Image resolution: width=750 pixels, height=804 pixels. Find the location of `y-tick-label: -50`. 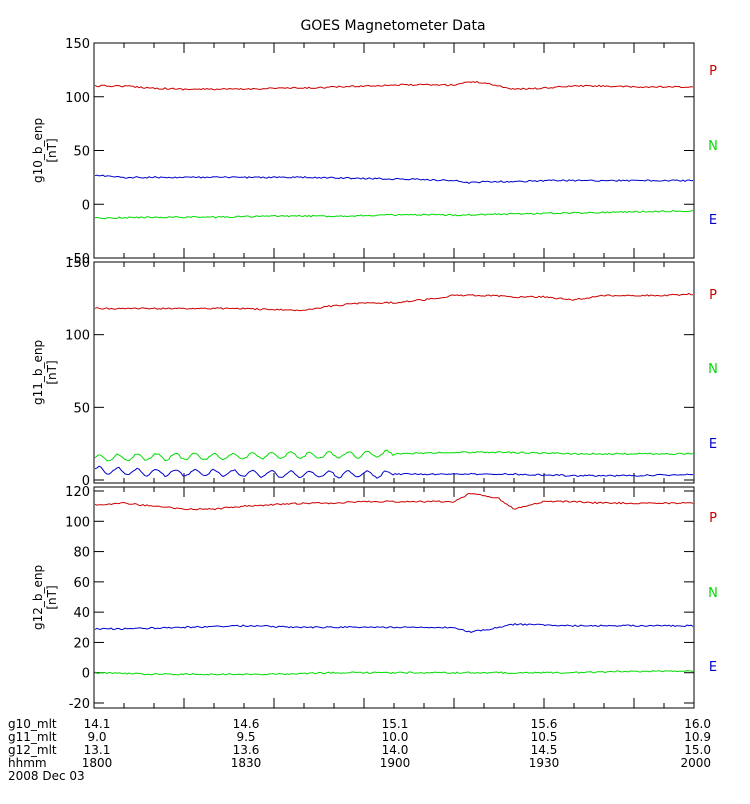

y-tick-label: -50 is located at coordinates (79, 259).